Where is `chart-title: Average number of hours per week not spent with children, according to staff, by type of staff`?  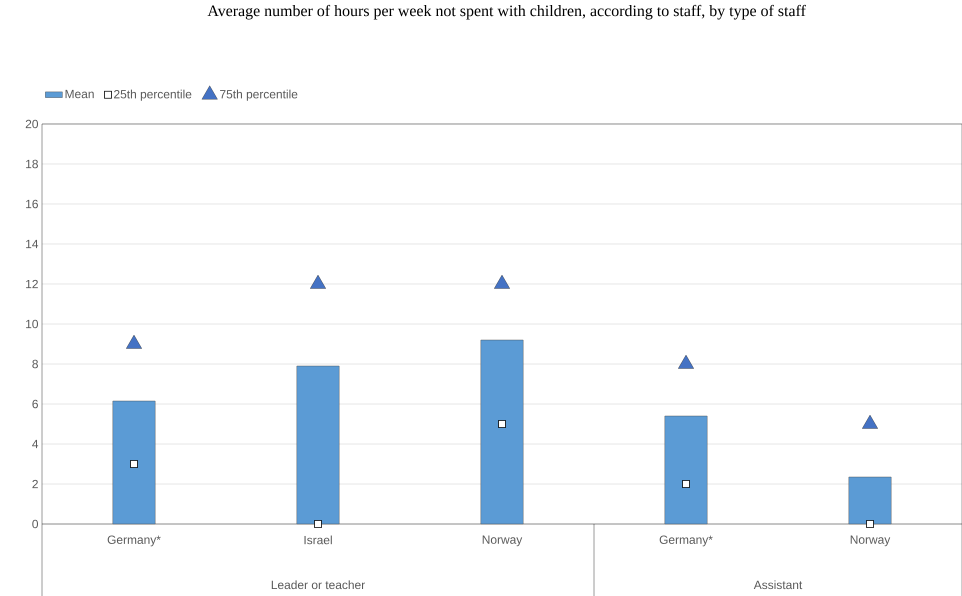
chart-title: Average number of hours per week not spent with children, according to staff, by type of staff is located at coordinates (507, 12).